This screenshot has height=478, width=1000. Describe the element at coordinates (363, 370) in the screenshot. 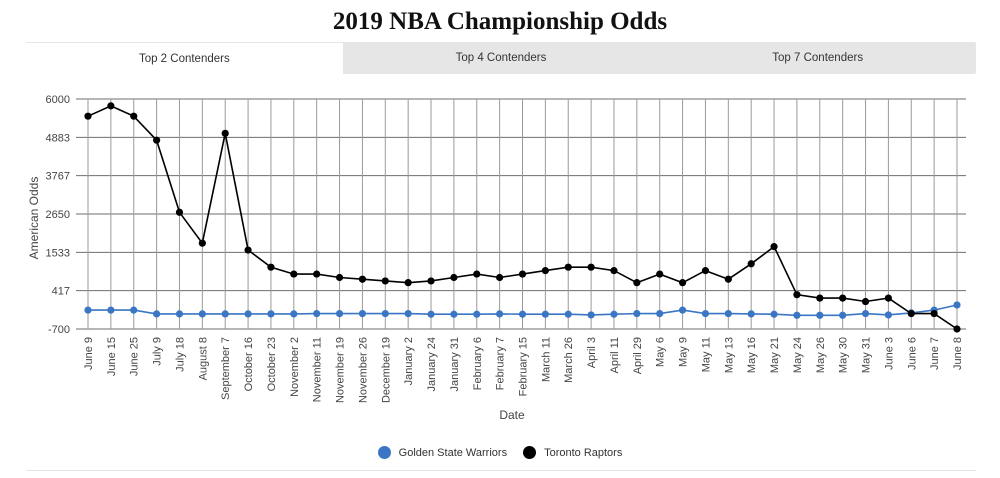

I see `x-tick-label: November 26` at that location.